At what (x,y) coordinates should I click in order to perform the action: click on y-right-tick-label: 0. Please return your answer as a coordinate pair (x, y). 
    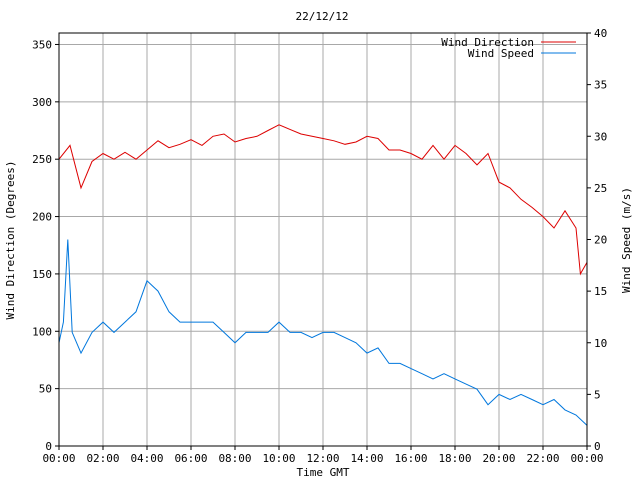
    Looking at the image, I should click on (597, 446).